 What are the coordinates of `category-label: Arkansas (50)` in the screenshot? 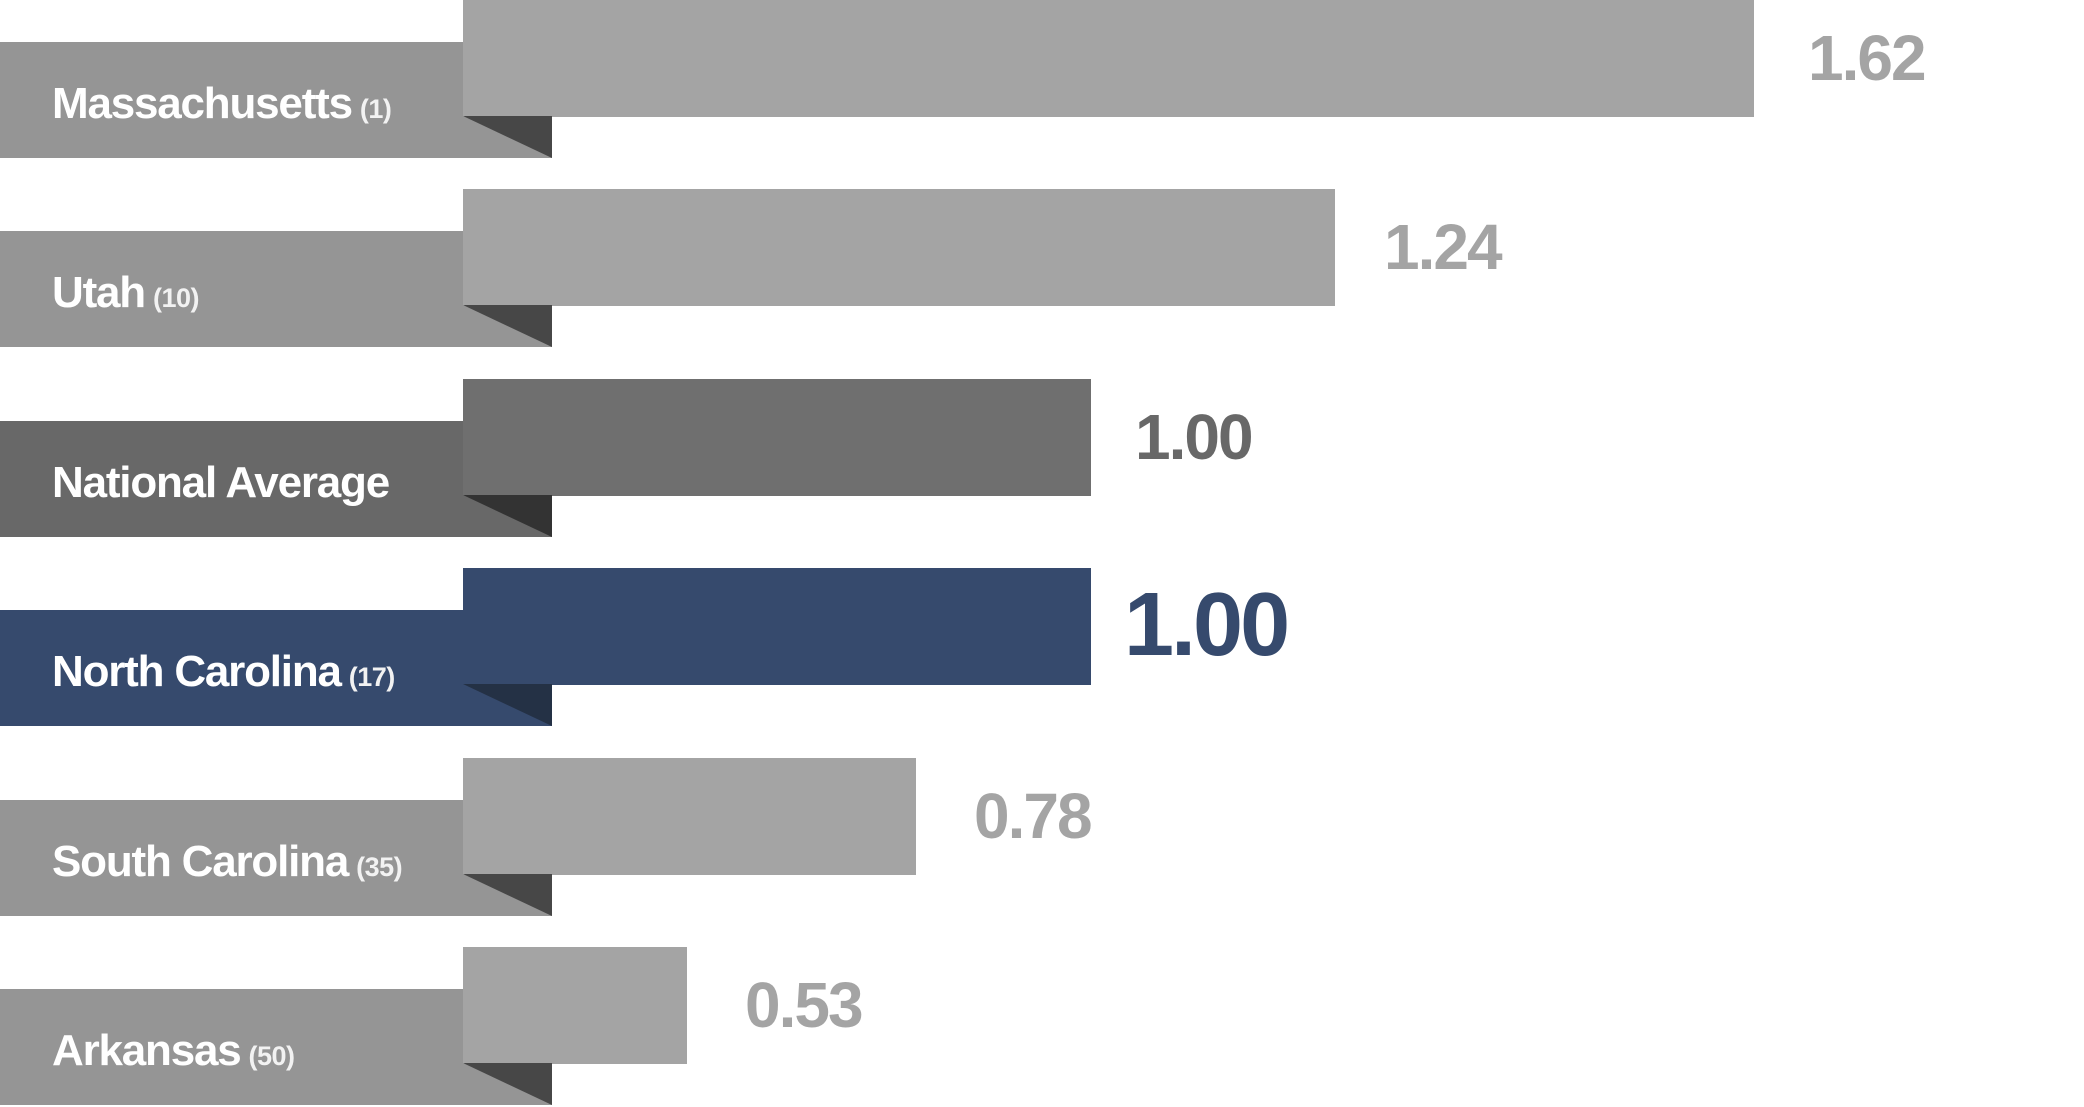 It's located at (173, 1051).